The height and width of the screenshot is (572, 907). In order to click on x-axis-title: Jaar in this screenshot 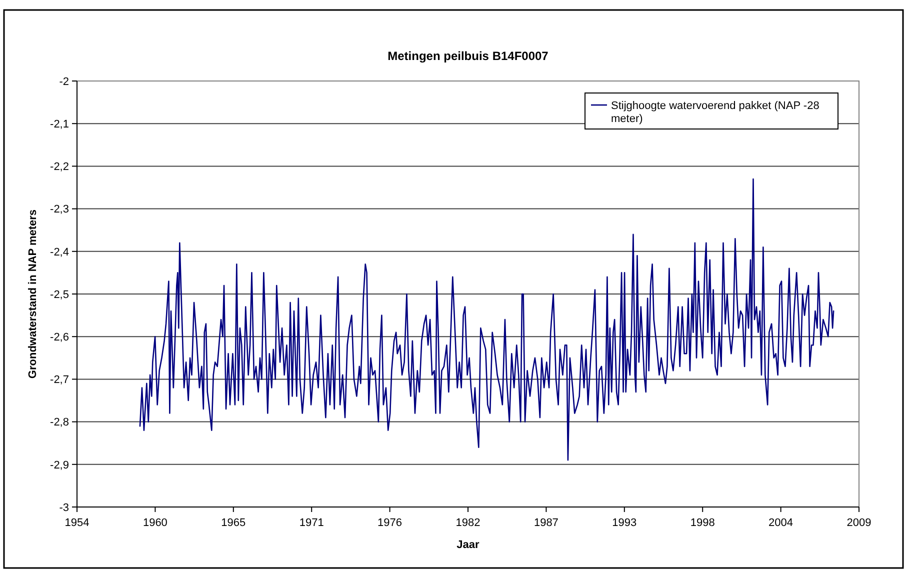, I will do `click(468, 545)`.